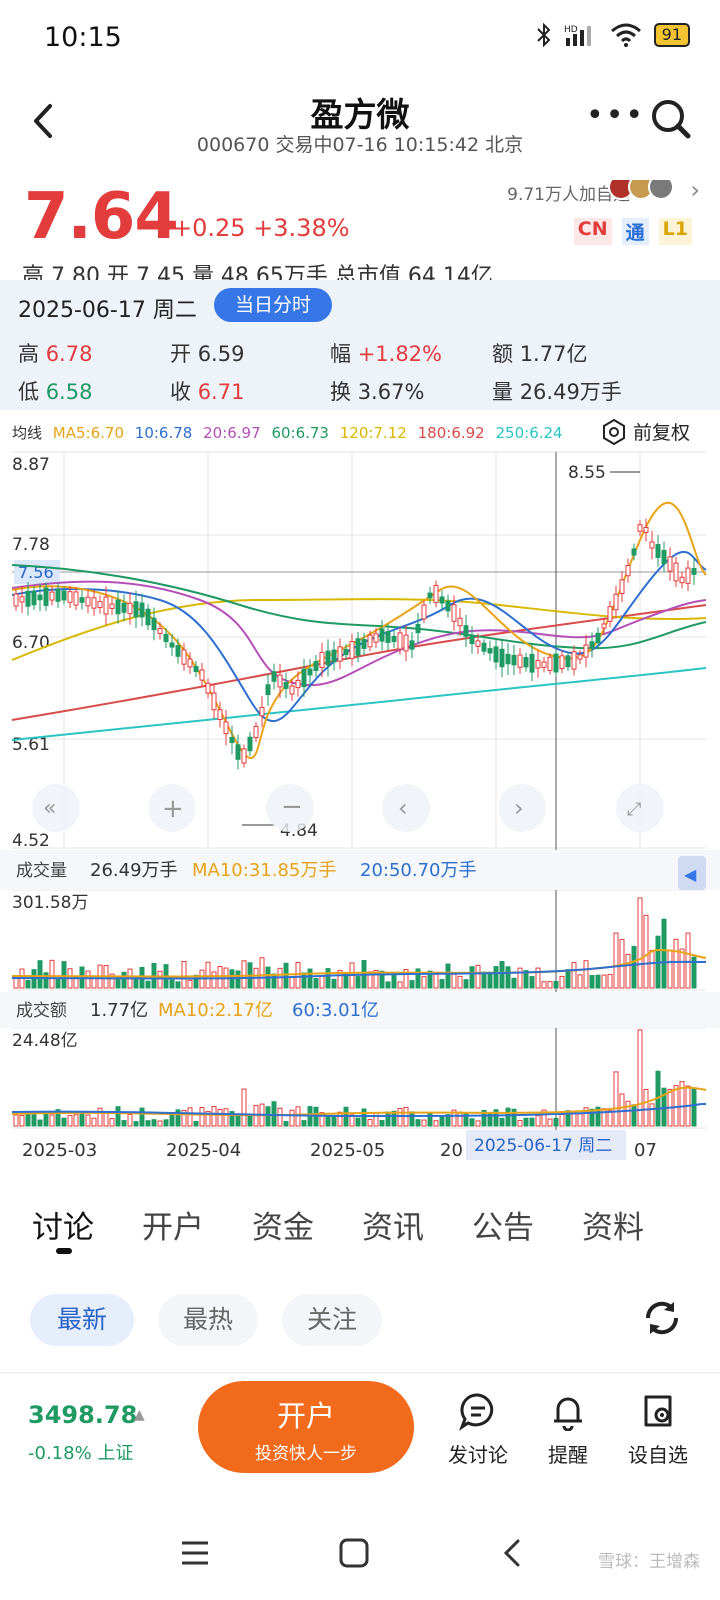 The height and width of the screenshot is (1600, 720). Describe the element at coordinates (662, 1318) in the screenshot. I see `refresh-icon` at that location.